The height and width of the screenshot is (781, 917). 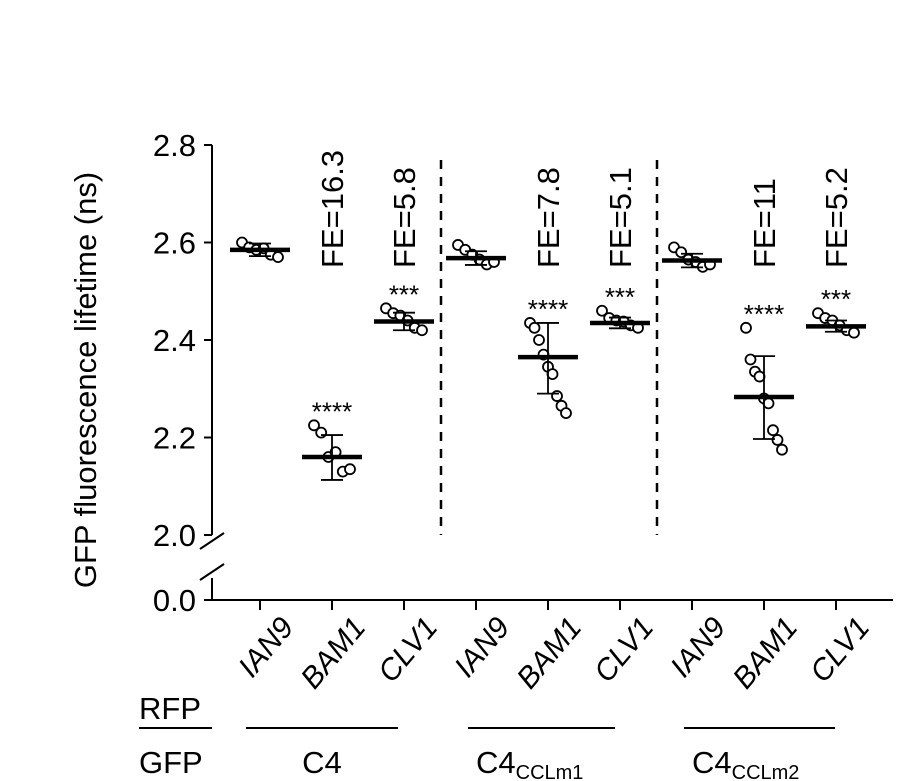 What do you see at coordinates (174, 373) in the screenshot?
I see `y-tick-labels: 2.8 2.6 2.4 2.2 2.0 0.0` at bounding box center [174, 373].